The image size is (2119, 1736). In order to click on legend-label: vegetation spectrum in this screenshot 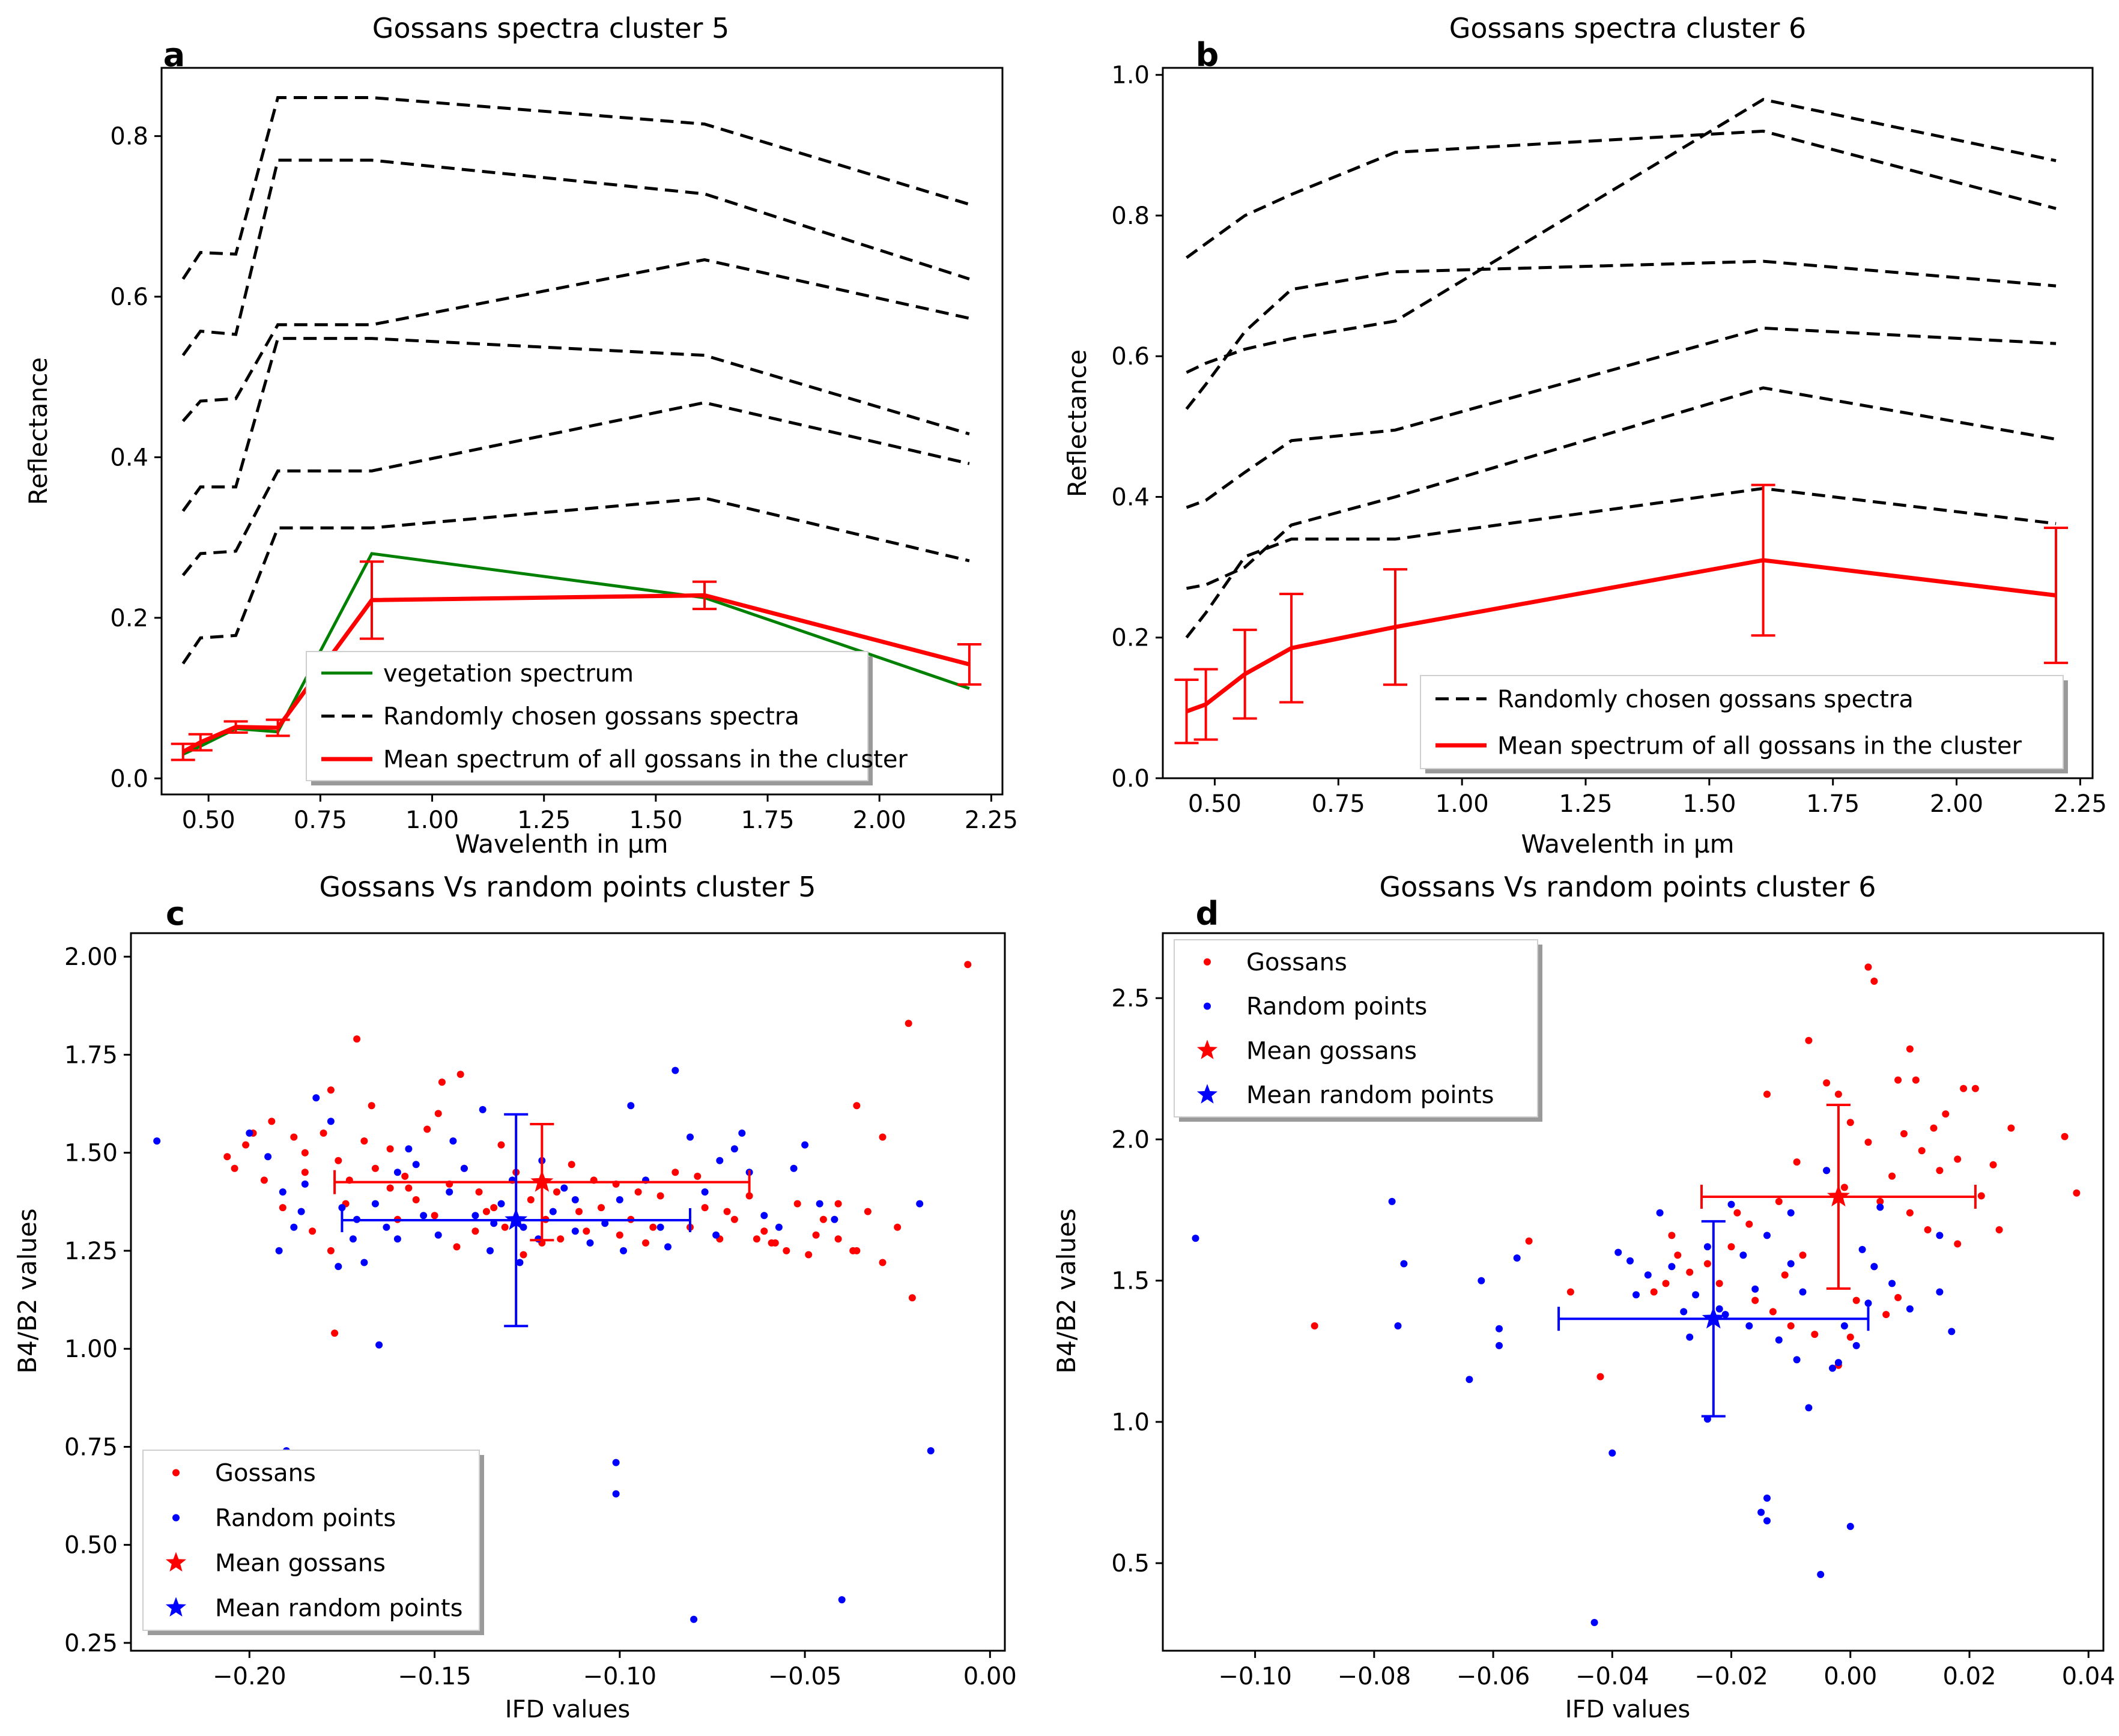, I will do `click(509, 674)`.